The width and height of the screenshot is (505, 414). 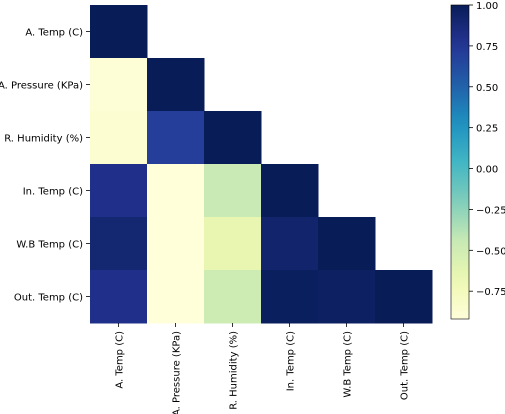 I want to click on heatmap-cell-r2-c2, so click(x=233, y=138).